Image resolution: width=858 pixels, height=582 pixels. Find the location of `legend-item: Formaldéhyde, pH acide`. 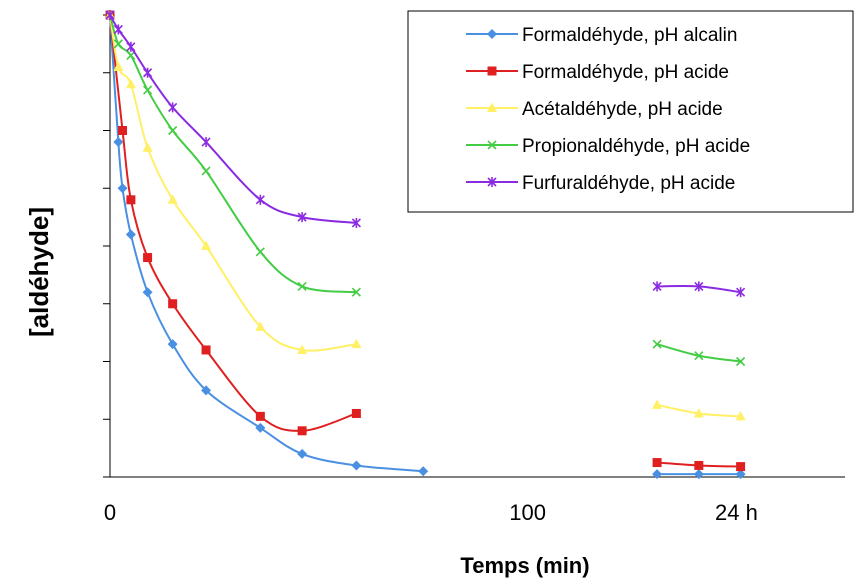

legend-item: Formaldéhyde, pH acide is located at coordinates (597, 72).